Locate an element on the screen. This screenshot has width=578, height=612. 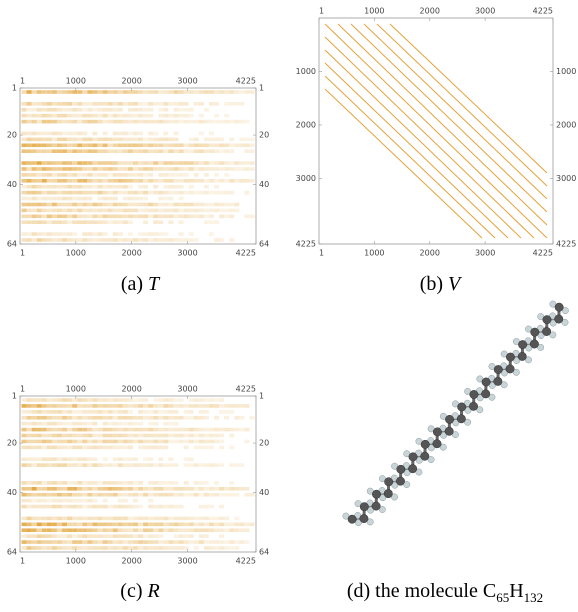
x-tick-label-bottom: 4225 is located at coordinates (246, 253).